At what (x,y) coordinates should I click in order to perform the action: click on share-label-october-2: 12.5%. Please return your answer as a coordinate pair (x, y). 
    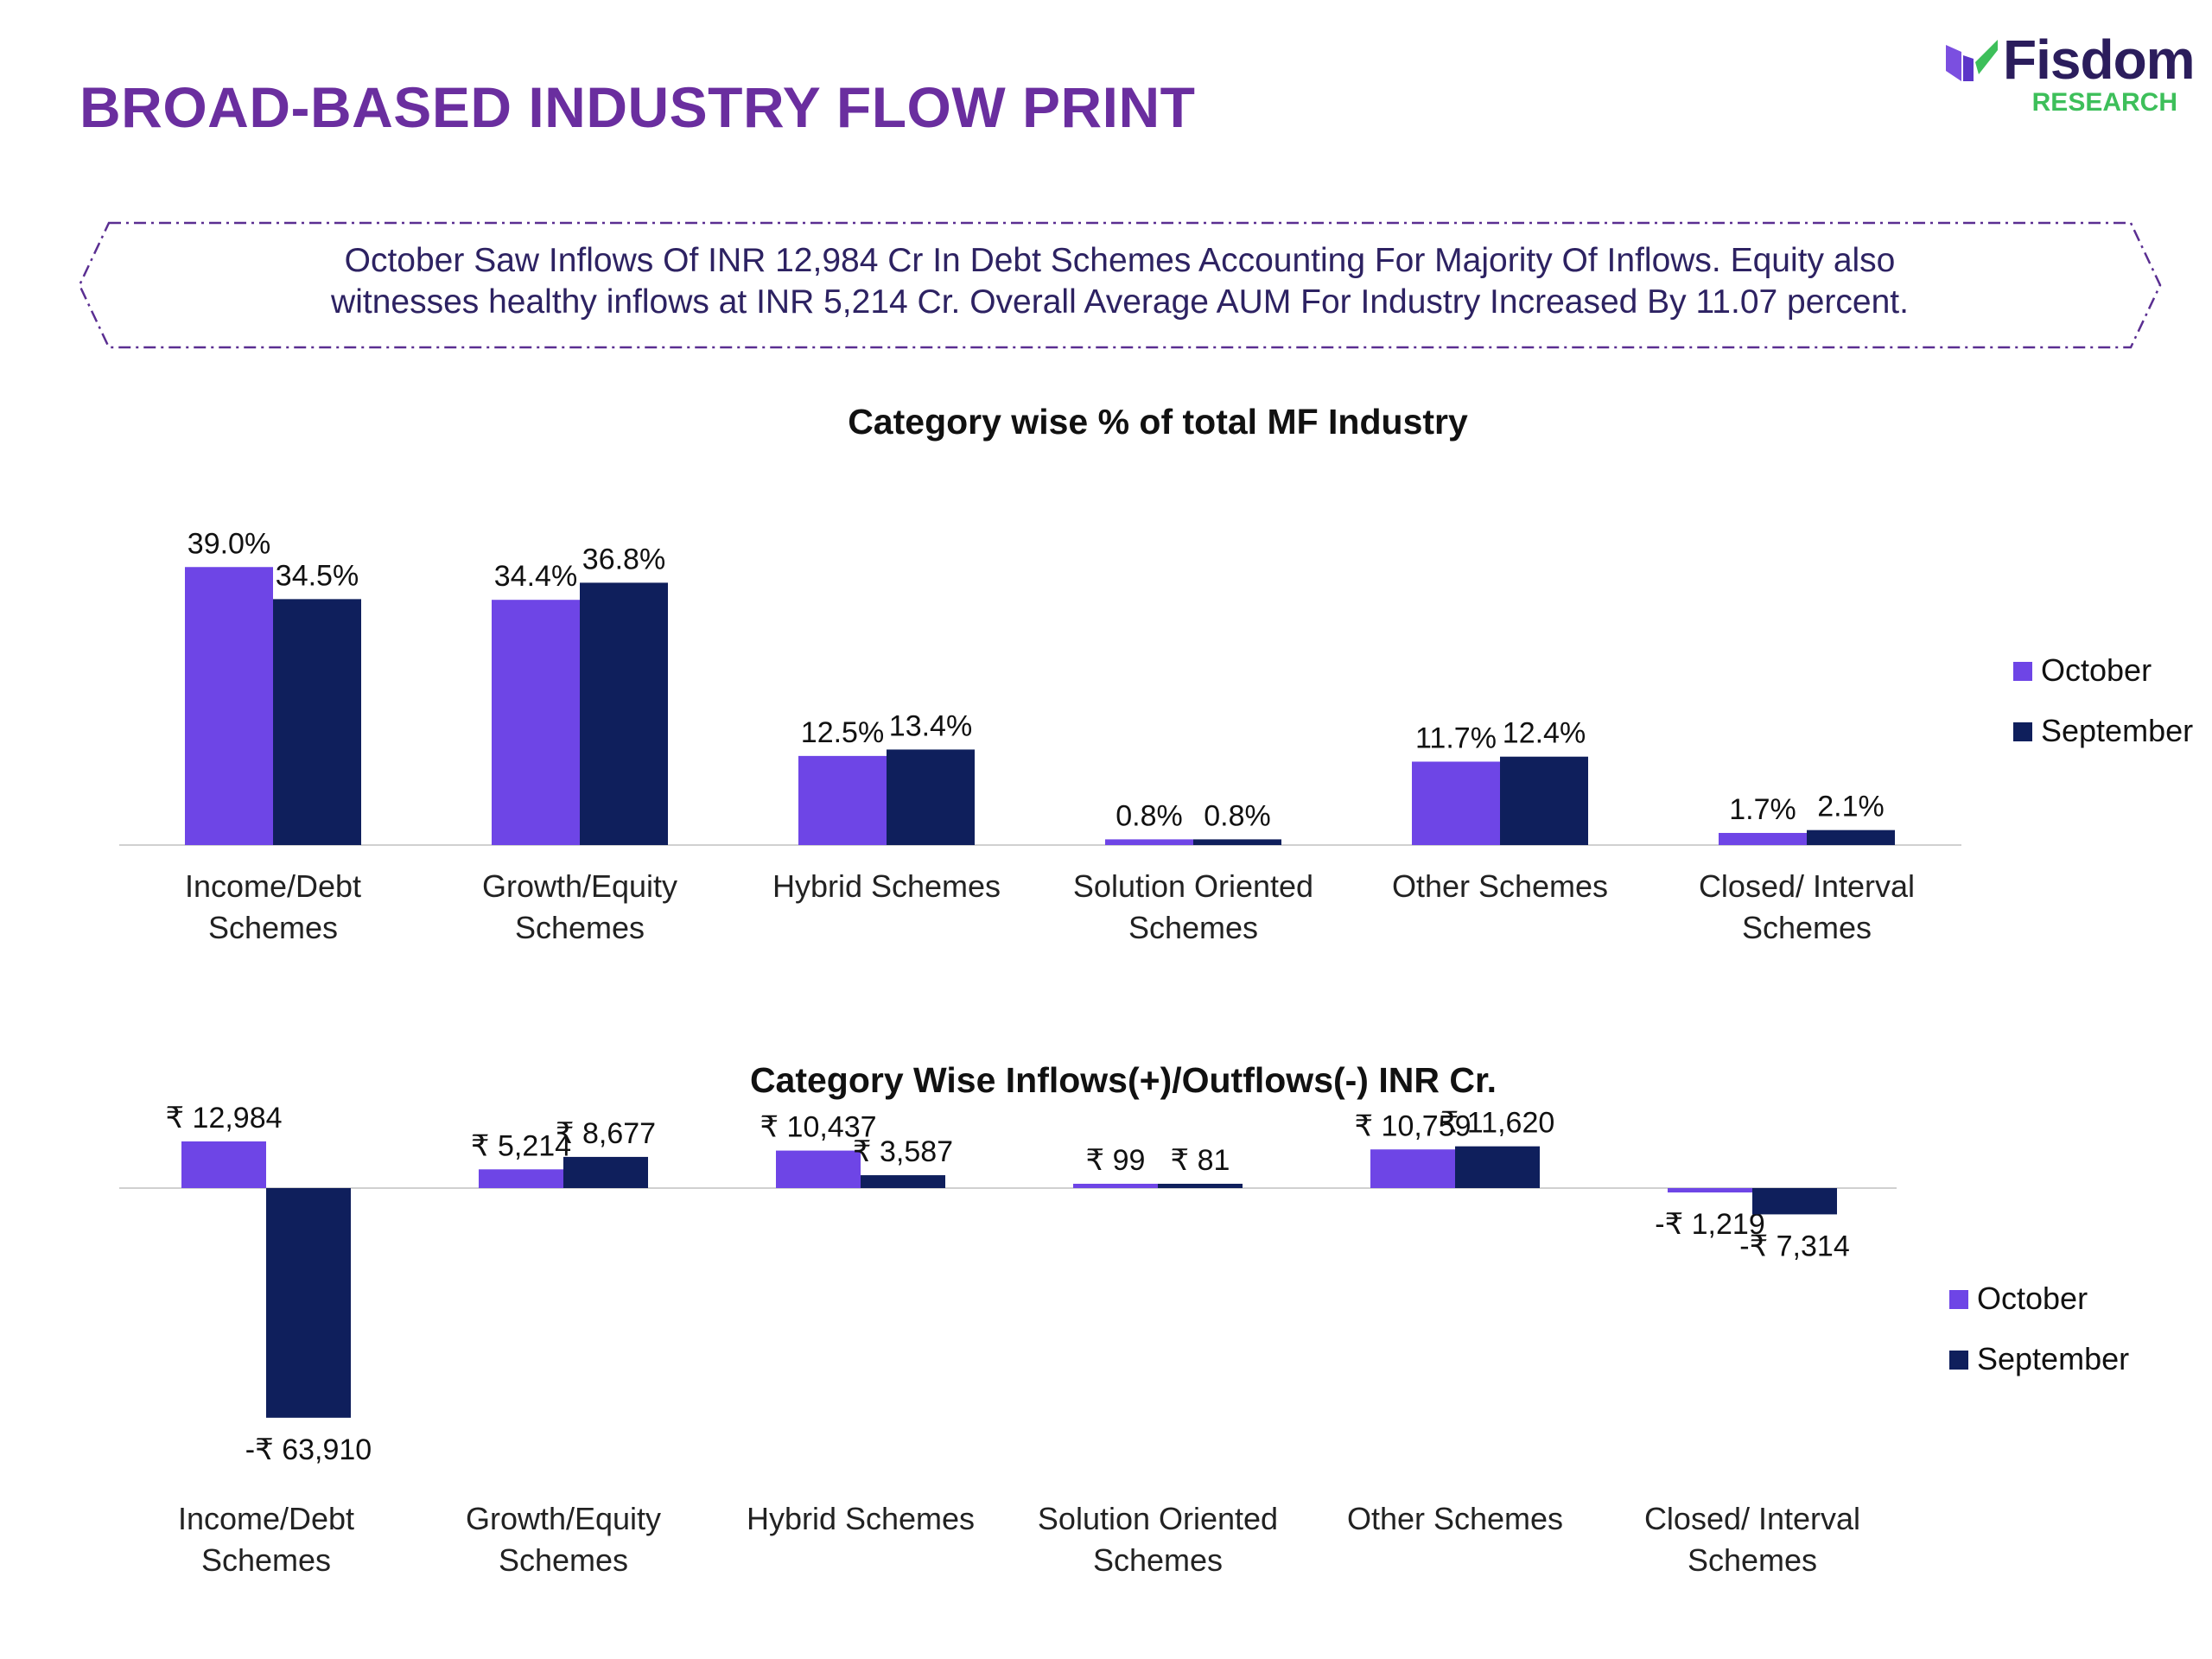
    Looking at the image, I should click on (842, 732).